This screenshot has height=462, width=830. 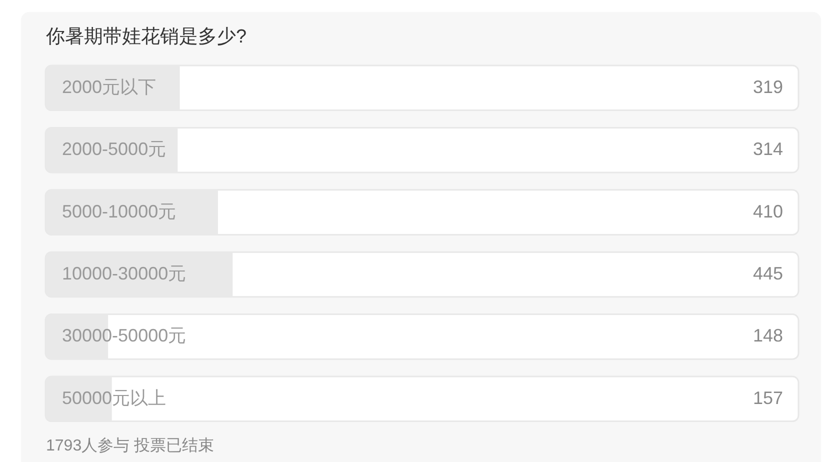 I want to click on y-tick-label: 5000-10000元, so click(x=119, y=211).